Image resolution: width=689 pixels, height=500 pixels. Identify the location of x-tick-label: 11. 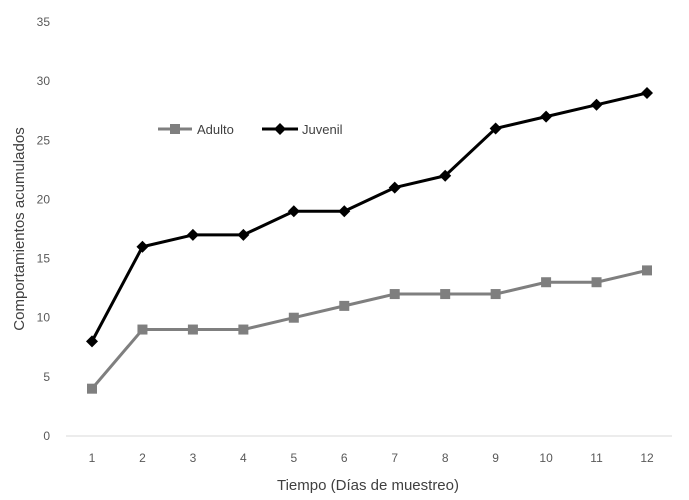
(596, 458).